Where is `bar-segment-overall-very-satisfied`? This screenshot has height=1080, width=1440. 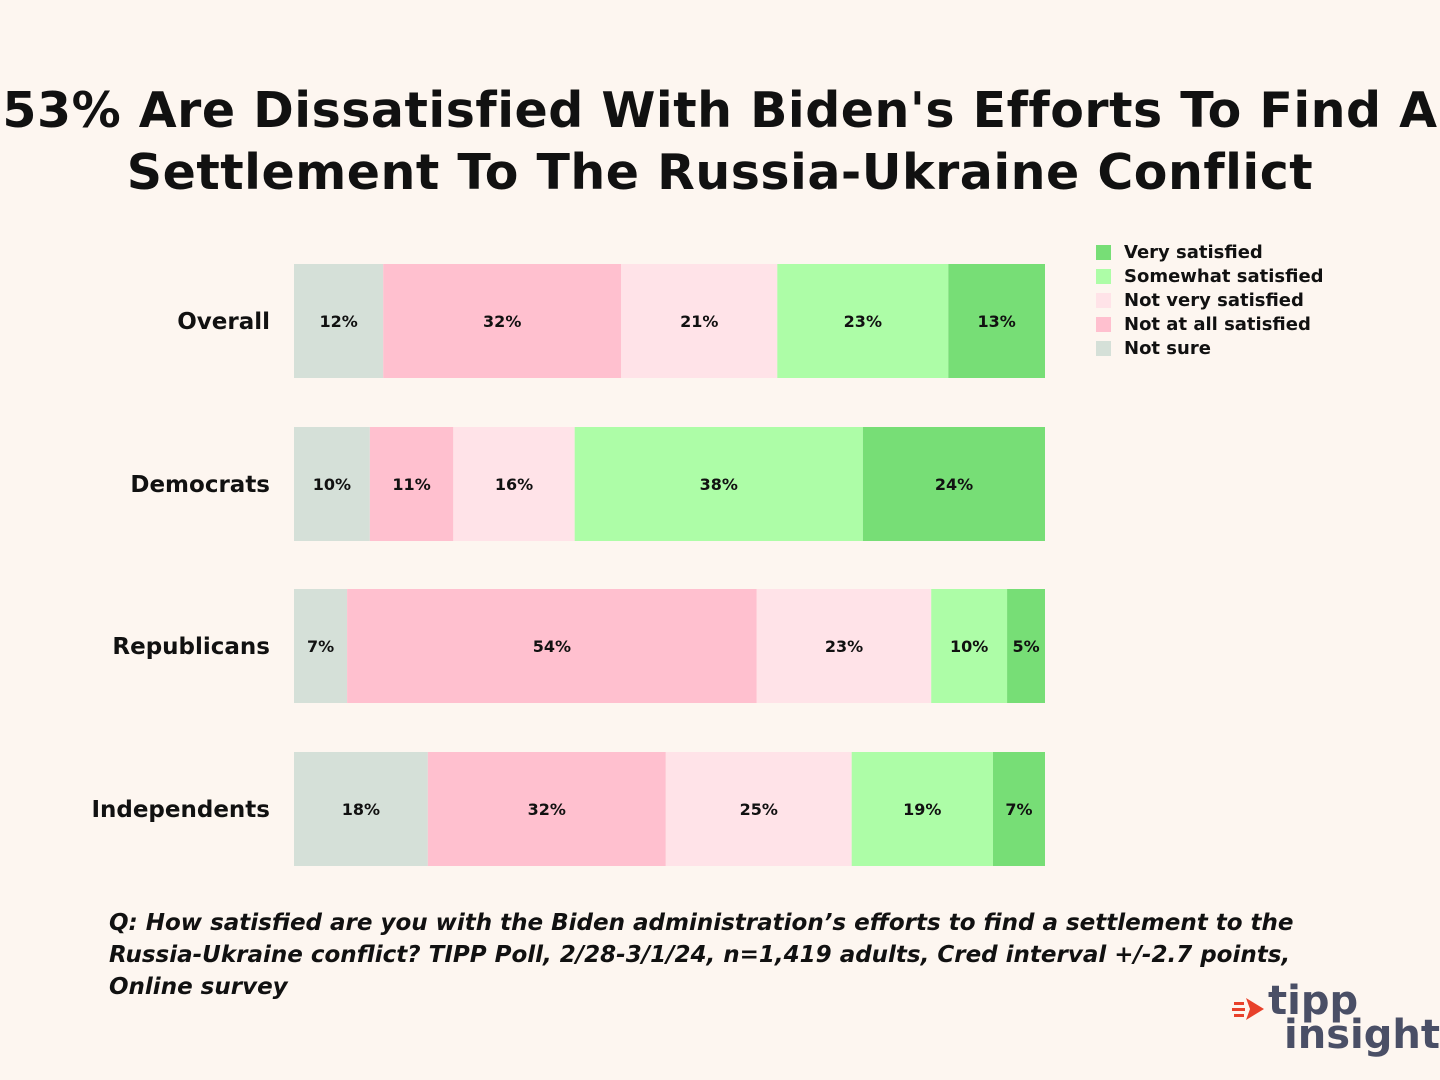 bar-segment-overall-very-satisfied is located at coordinates (996, 321).